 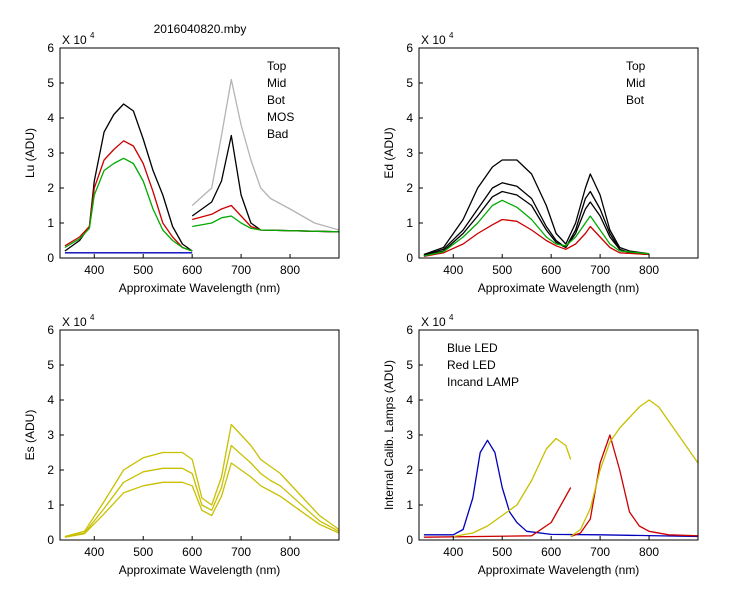 I want to click on series-line-es-upper, so click(x=201, y=480).